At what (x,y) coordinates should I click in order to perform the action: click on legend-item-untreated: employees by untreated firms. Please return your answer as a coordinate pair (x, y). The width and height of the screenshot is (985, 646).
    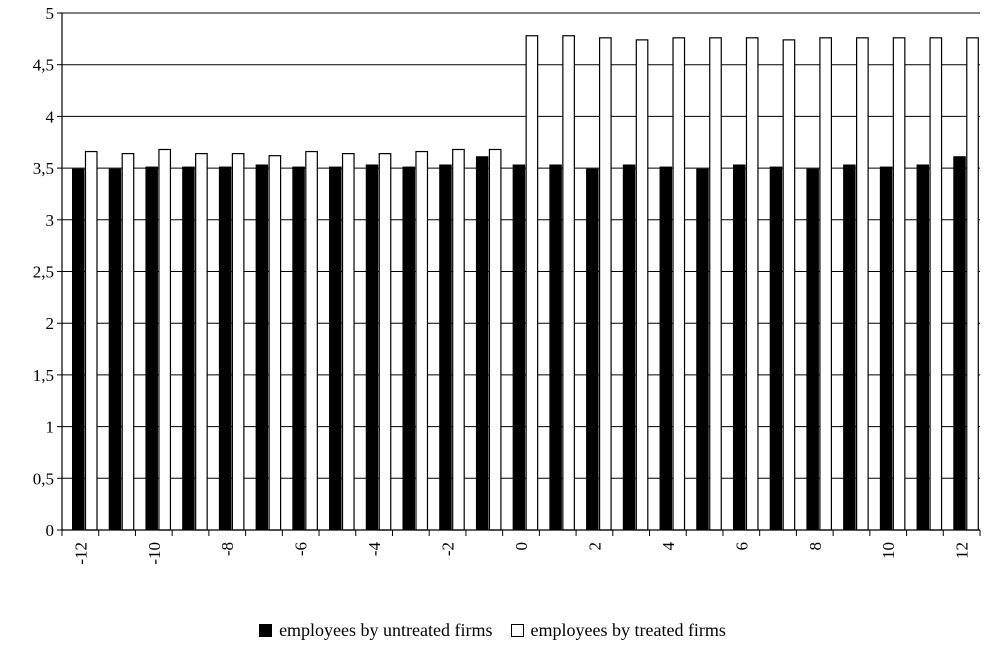
    Looking at the image, I should click on (376, 630).